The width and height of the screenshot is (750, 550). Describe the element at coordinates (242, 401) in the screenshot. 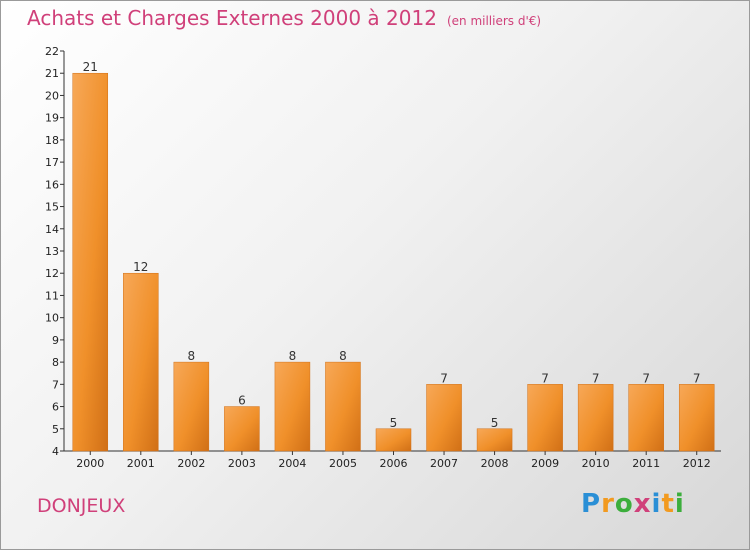

I see `value-label: 6` at that location.